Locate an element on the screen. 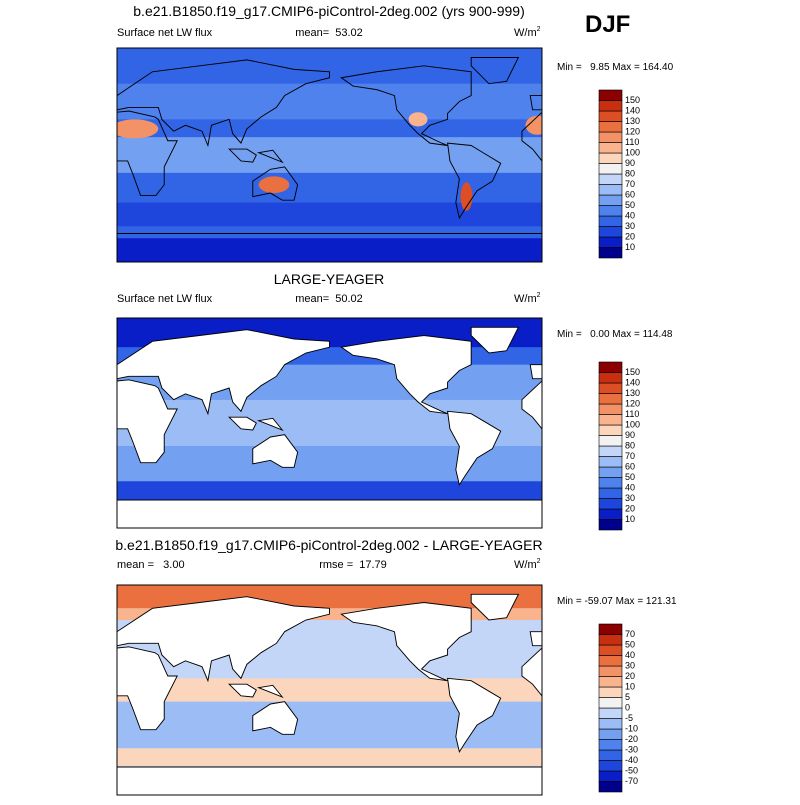  left-label: mean = 3.00 is located at coordinates (151, 565).